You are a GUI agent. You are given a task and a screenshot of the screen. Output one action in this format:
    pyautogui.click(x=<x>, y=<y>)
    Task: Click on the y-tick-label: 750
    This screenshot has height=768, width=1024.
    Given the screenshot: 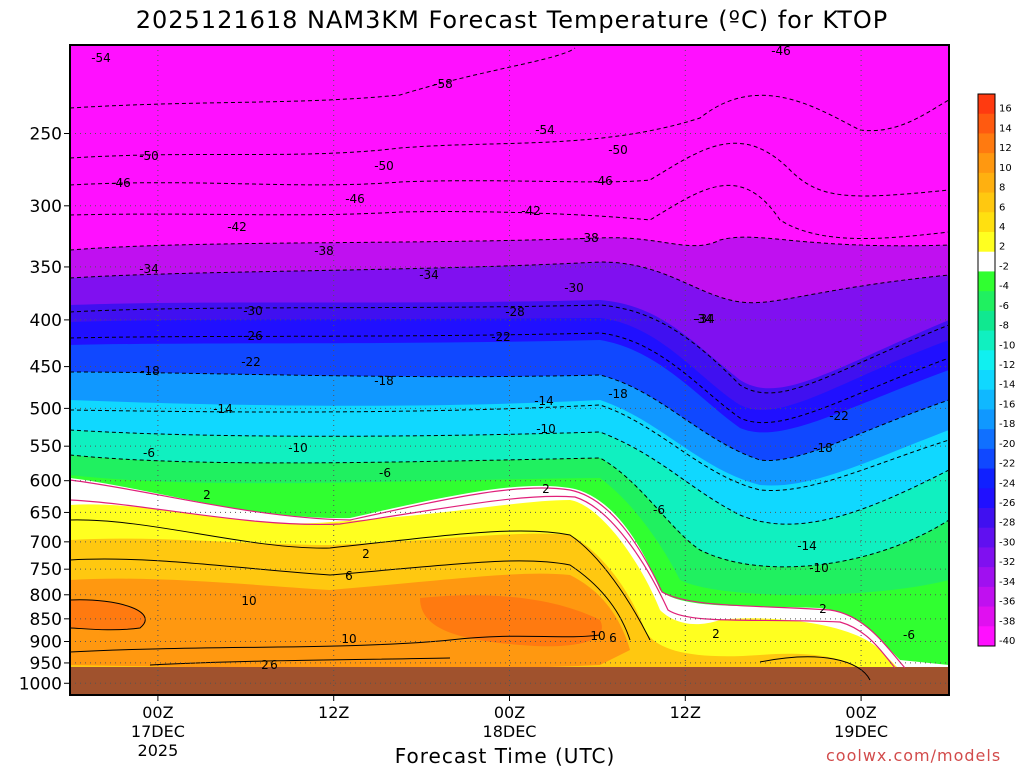 What is the action you would take?
    pyautogui.click(x=46, y=570)
    